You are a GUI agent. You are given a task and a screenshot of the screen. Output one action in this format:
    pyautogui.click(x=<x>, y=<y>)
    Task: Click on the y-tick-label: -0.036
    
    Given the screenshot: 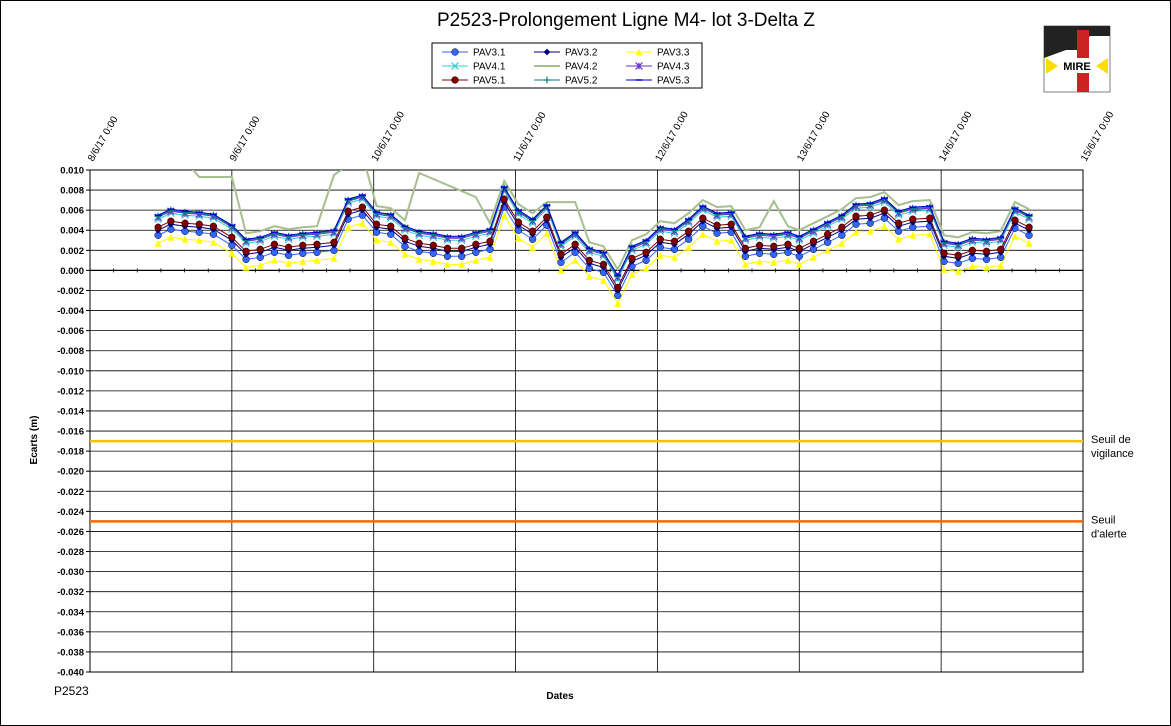 What is the action you would take?
    pyautogui.click(x=70, y=632)
    